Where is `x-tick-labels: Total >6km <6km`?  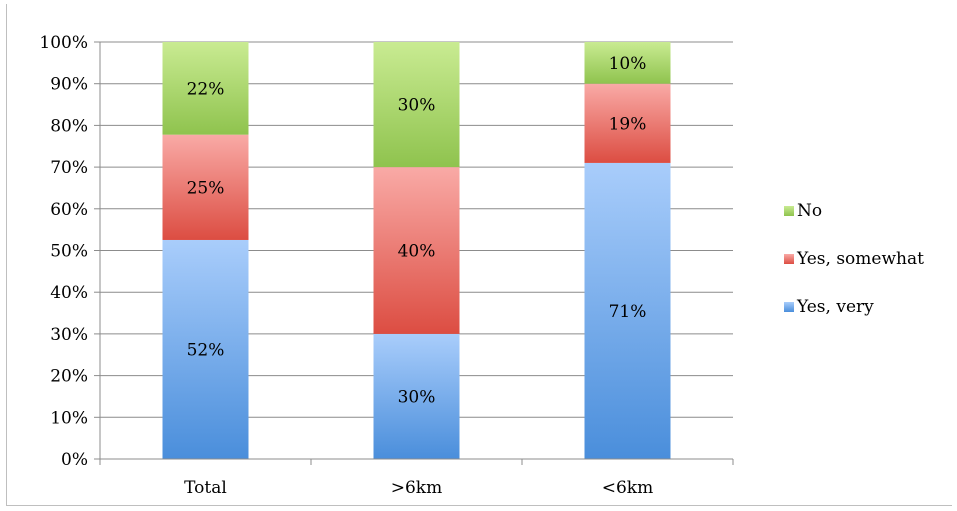 x-tick-labels: Total >6km <6km is located at coordinates (418, 488).